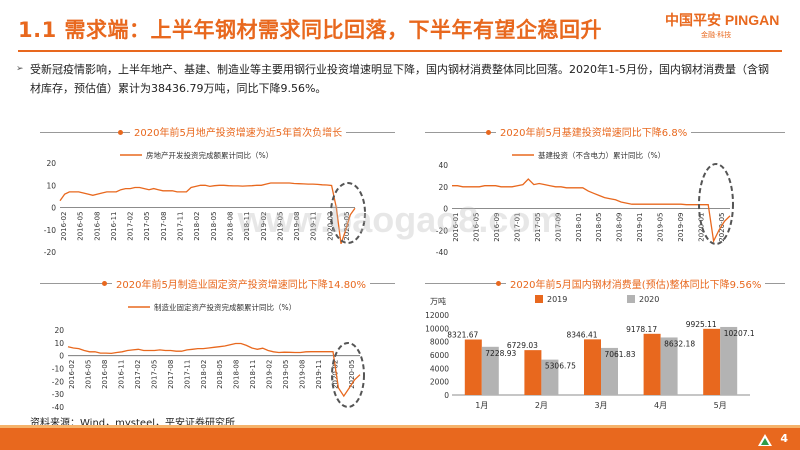 The height and width of the screenshot is (450, 800). I want to click on chart2-x-tick: 2017-01, so click(517, 227).